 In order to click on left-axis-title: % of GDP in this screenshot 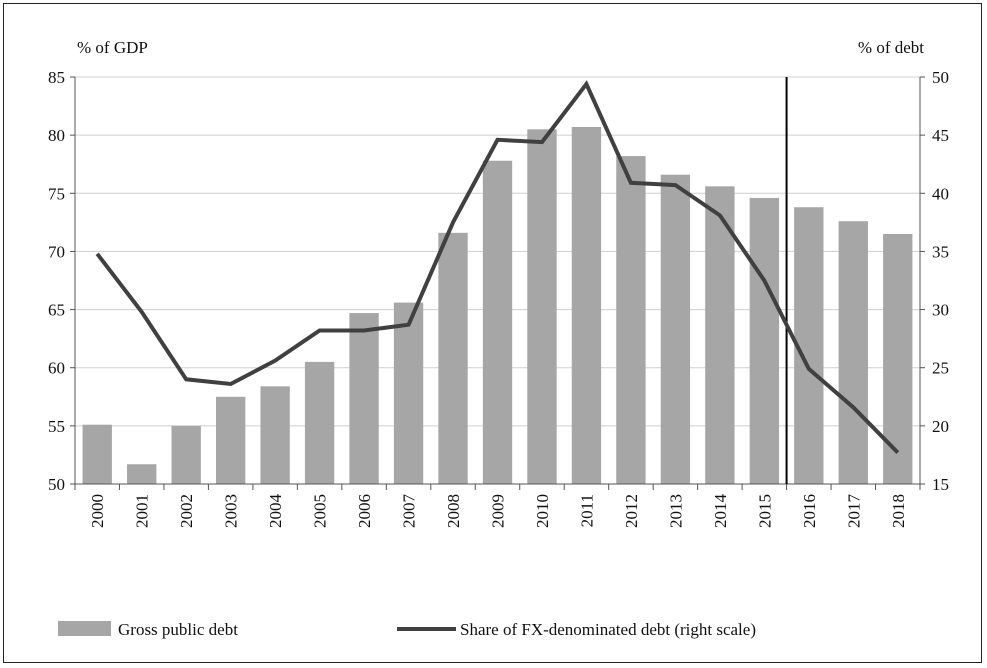, I will do `click(112, 47)`.